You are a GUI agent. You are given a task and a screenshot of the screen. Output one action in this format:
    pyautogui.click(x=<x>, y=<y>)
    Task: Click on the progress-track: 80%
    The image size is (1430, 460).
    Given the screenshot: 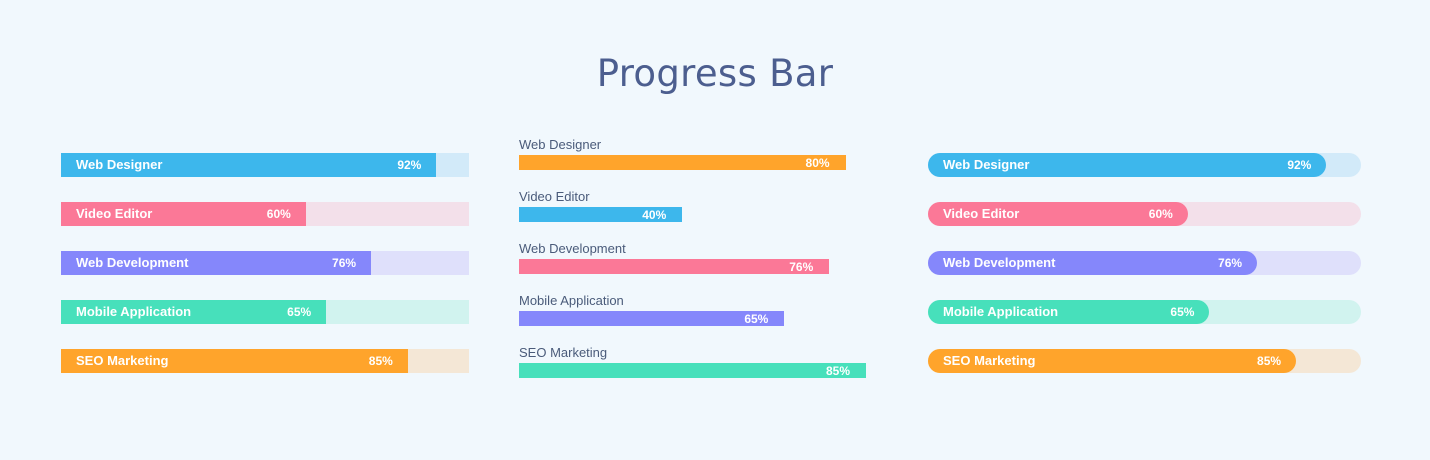 What is the action you would take?
    pyautogui.click(x=692, y=162)
    